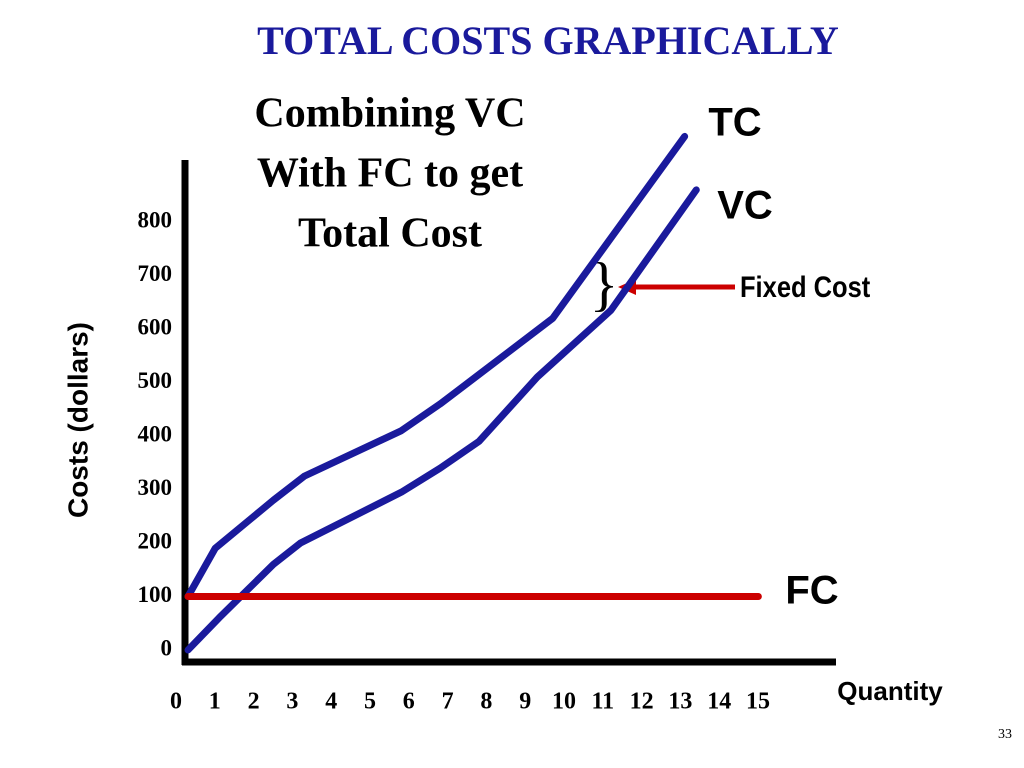 This screenshot has height=768, width=1024. I want to click on series-label: FC, so click(811, 591).